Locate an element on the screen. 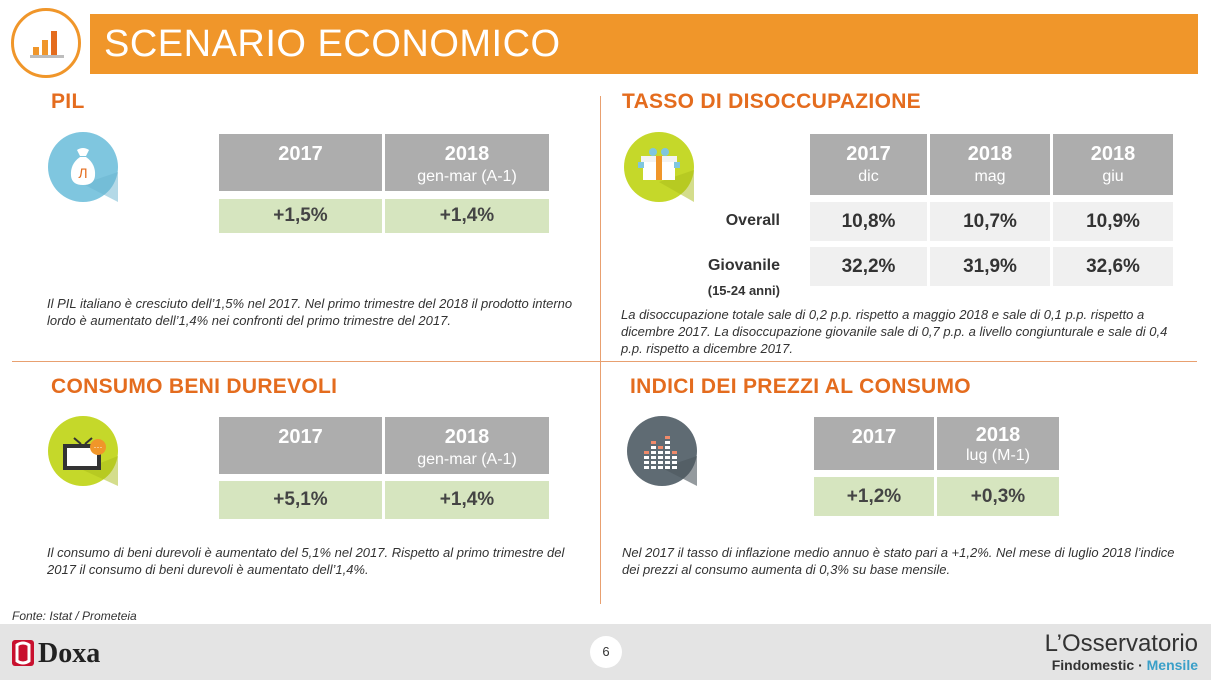 The height and width of the screenshot is (680, 1211). row-sublabel-giovanile: (15-24 anni) is located at coordinates (743, 290).